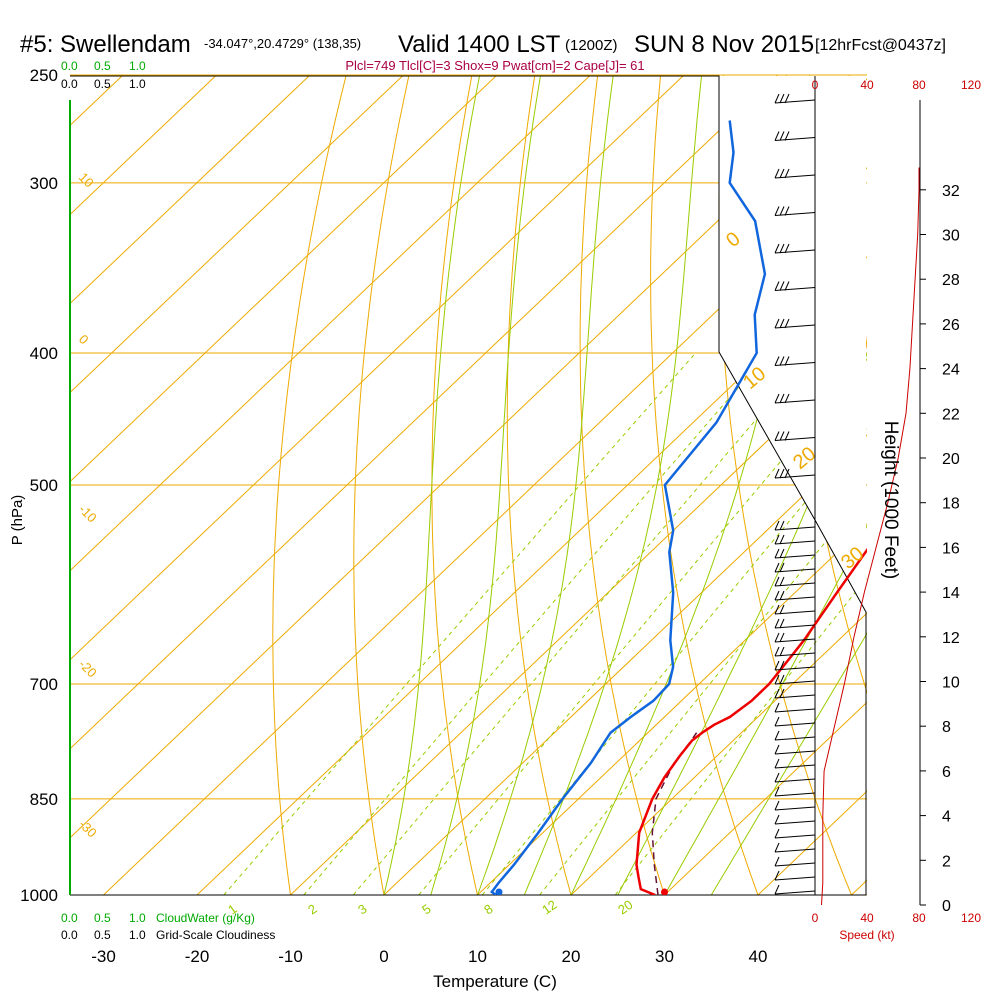 This screenshot has height=1000, width=1000. Describe the element at coordinates (951, 325) in the screenshot. I see `height-tick-label: 26` at that location.